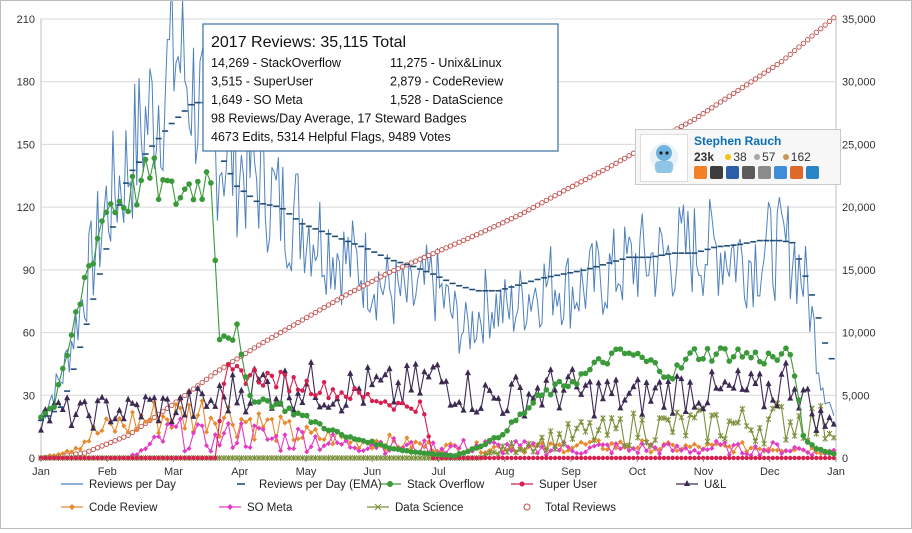  Describe the element at coordinates (716, 172) in the screenshot. I see `unix-linux-icon` at that location.